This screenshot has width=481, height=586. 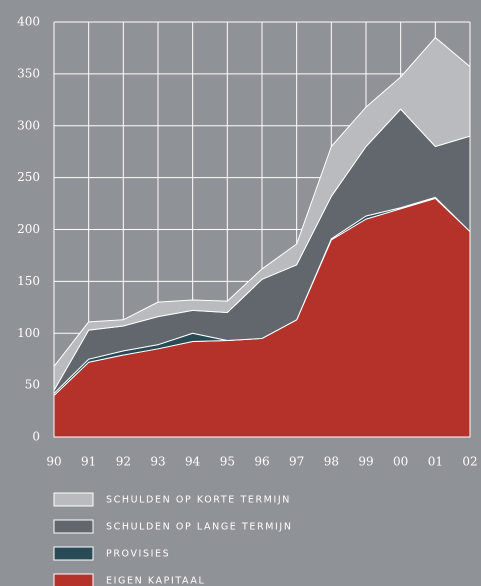 What do you see at coordinates (199, 527) in the screenshot?
I see `legend-label: SCHULDEN OP LANGE TERMIJN` at bounding box center [199, 527].